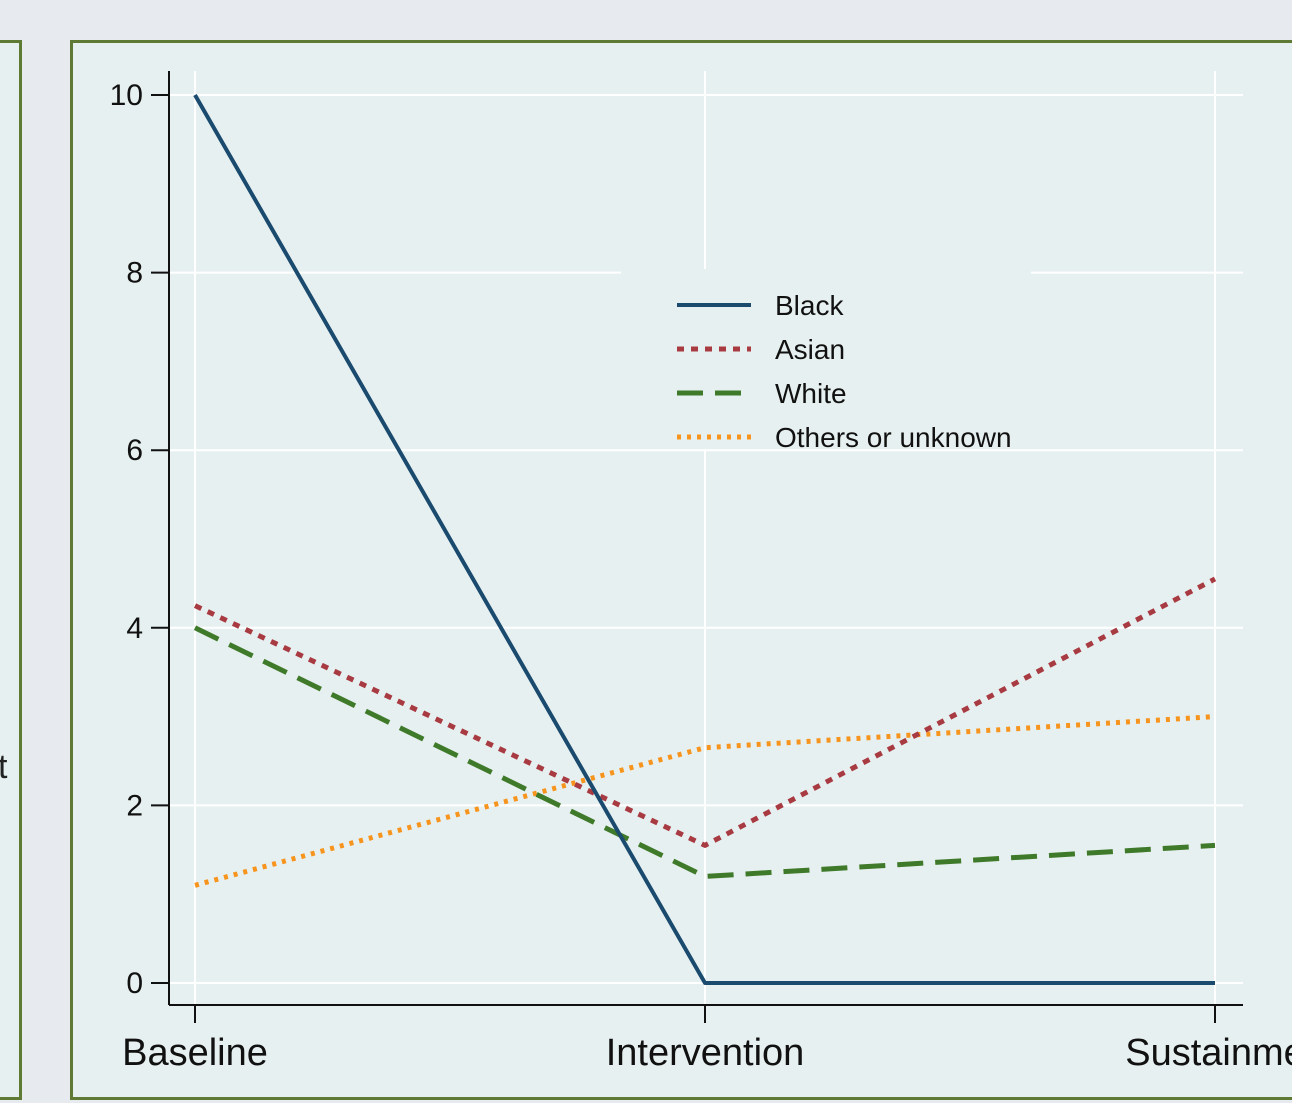 This screenshot has height=1103, width=1292. I want to click on x-category-label: Baseline, so click(195, 1053).